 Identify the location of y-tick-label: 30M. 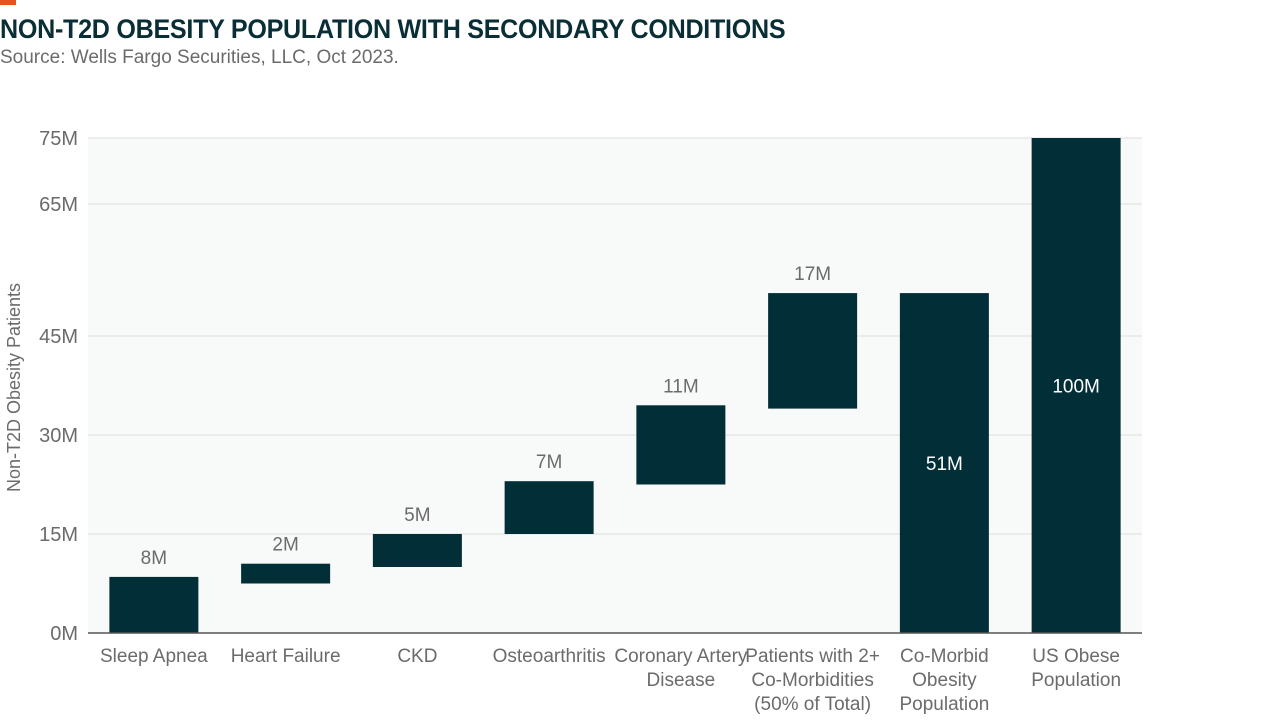
(58, 436).